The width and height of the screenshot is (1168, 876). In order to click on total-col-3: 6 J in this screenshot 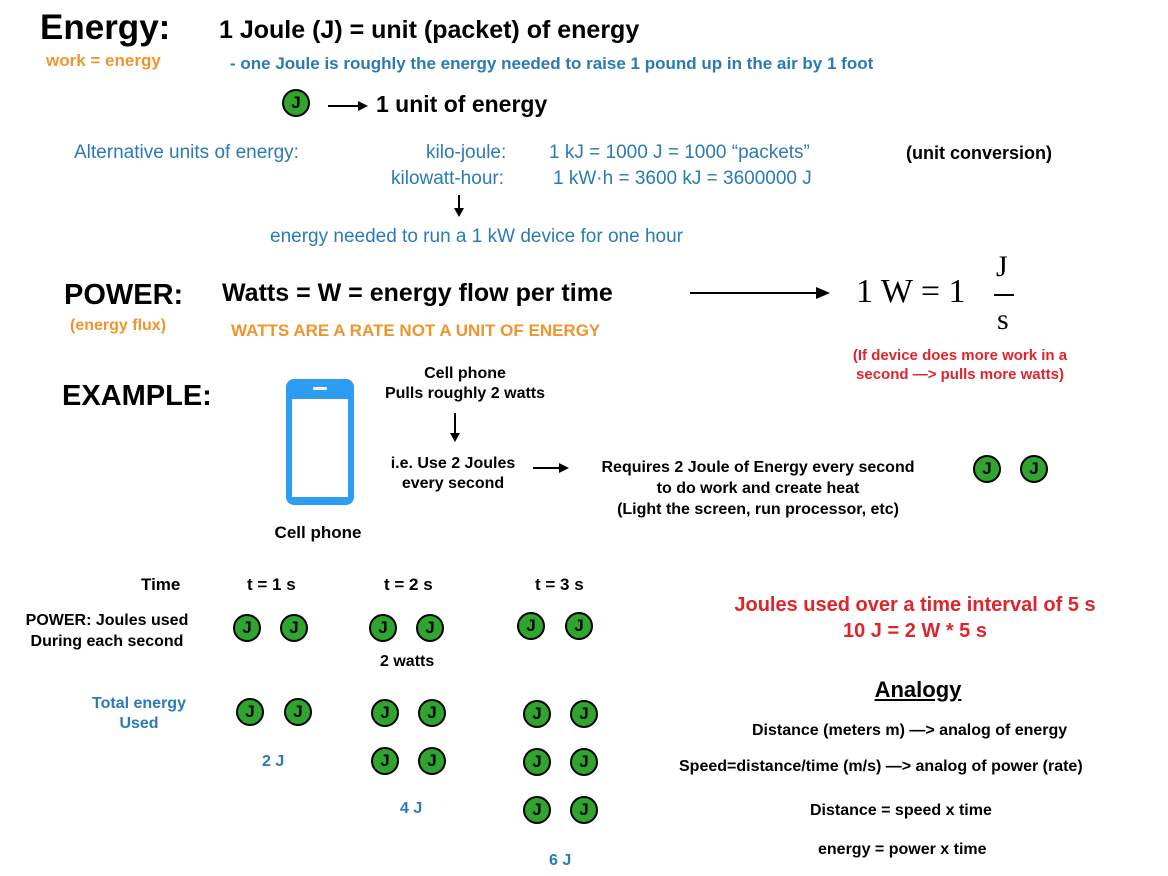, I will do `click(560, 860)`.